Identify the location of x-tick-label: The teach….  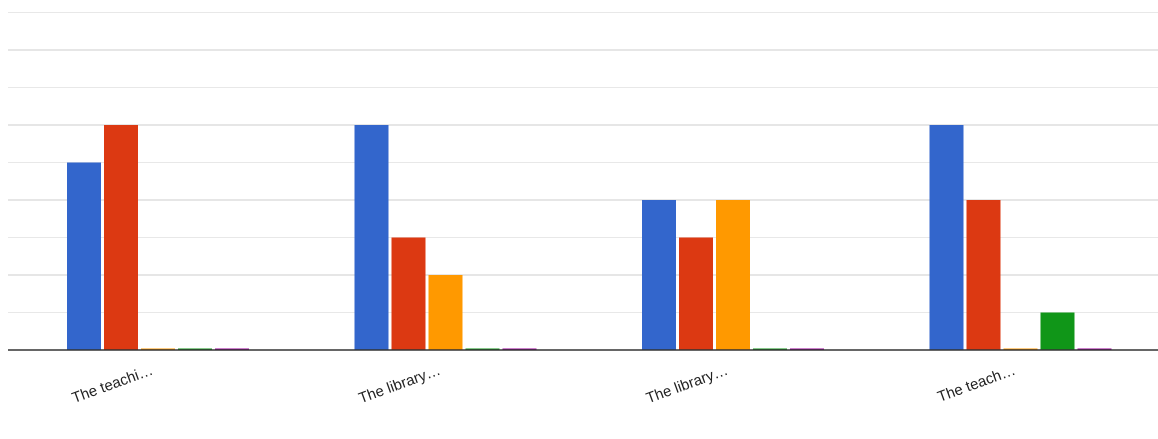
(976, 384).